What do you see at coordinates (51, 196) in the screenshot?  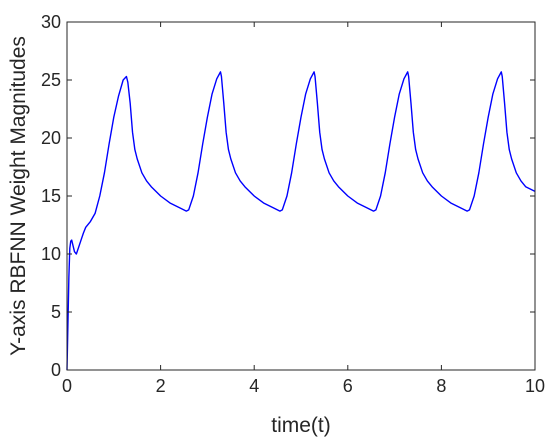 I see `y-tick-label: 15` at bounding box center [51, 196].